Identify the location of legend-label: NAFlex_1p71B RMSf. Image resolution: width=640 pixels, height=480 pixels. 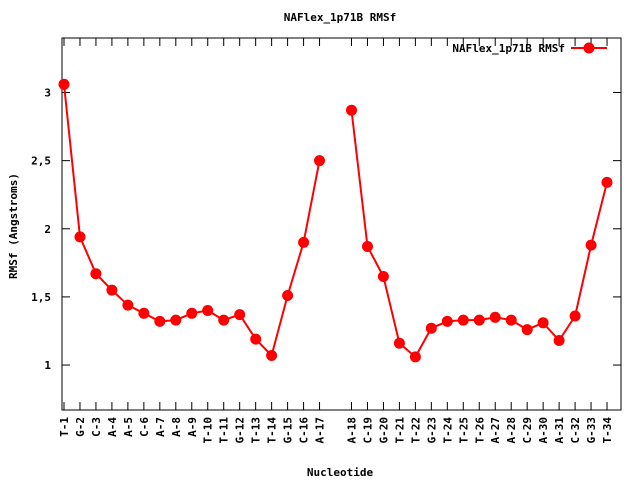
(508, 48).